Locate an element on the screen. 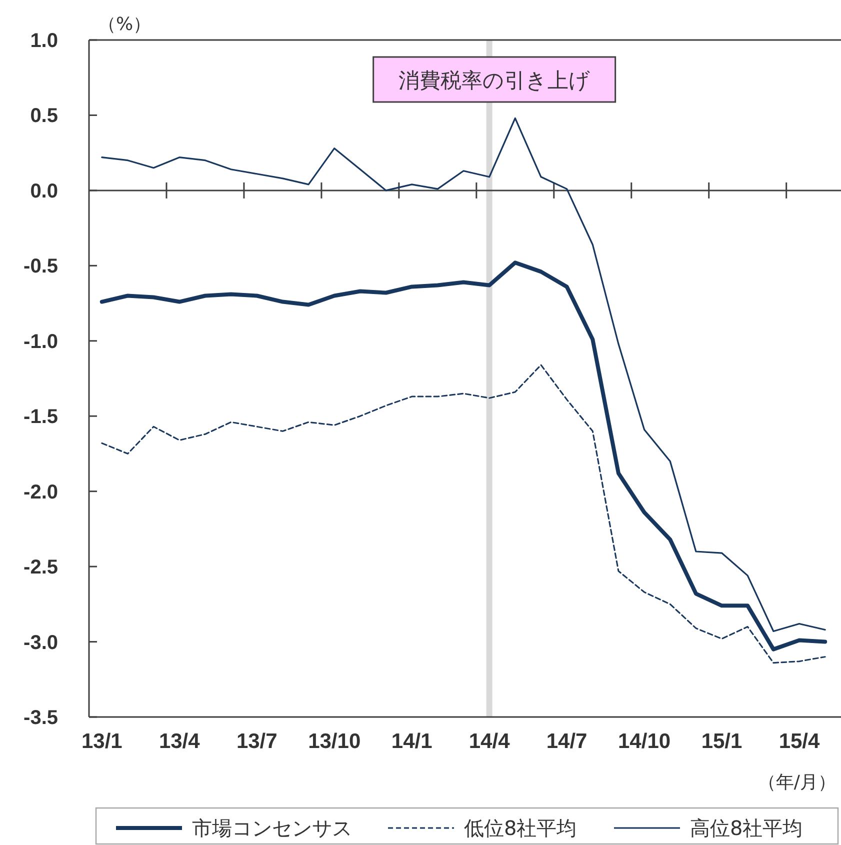 The height and width of the screenshot is (845, 841). y-tick-label: 0.5 is located at coordinates (44, 116).